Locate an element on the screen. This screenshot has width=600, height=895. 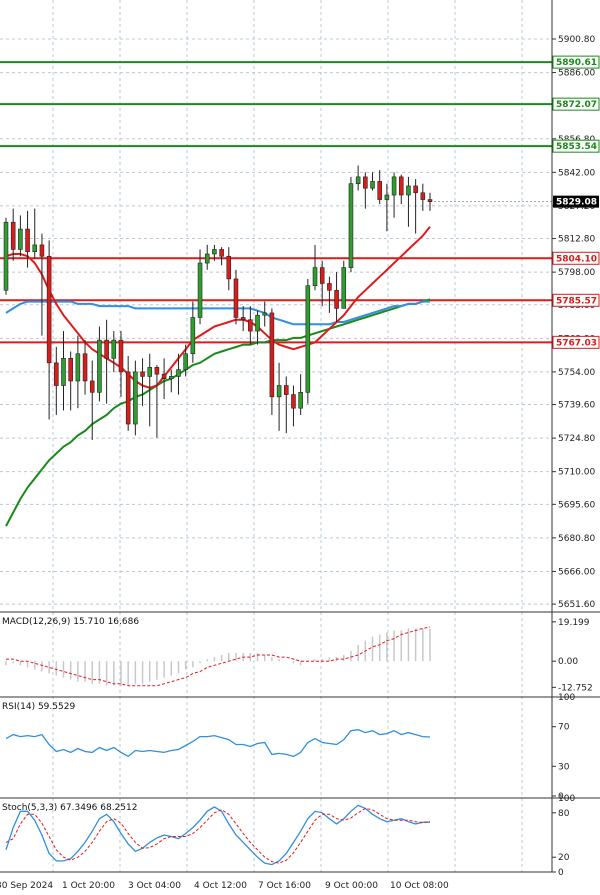
stoch-d-line is located at coordinates (218, 835).